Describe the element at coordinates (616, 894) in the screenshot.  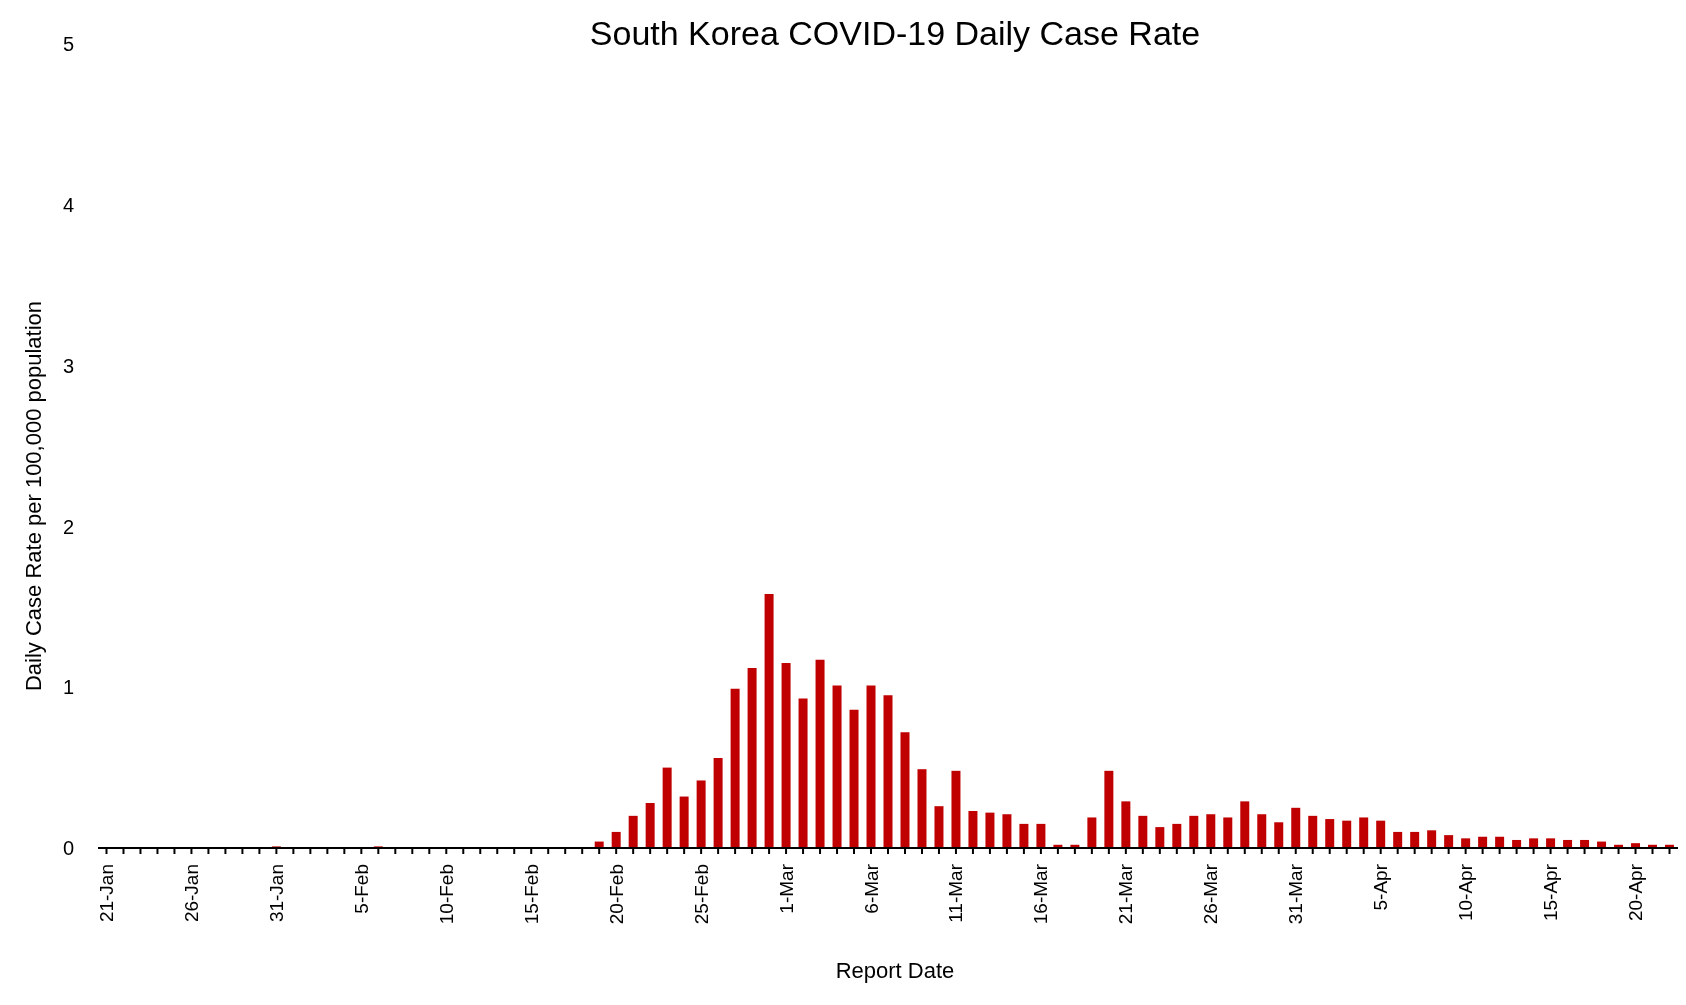
I see `x-tick-label: 20-Feb` at that location.